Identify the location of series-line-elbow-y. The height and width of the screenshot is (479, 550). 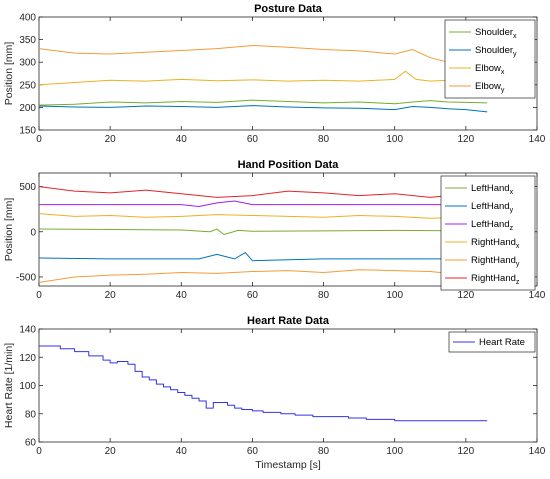
(263, 53).